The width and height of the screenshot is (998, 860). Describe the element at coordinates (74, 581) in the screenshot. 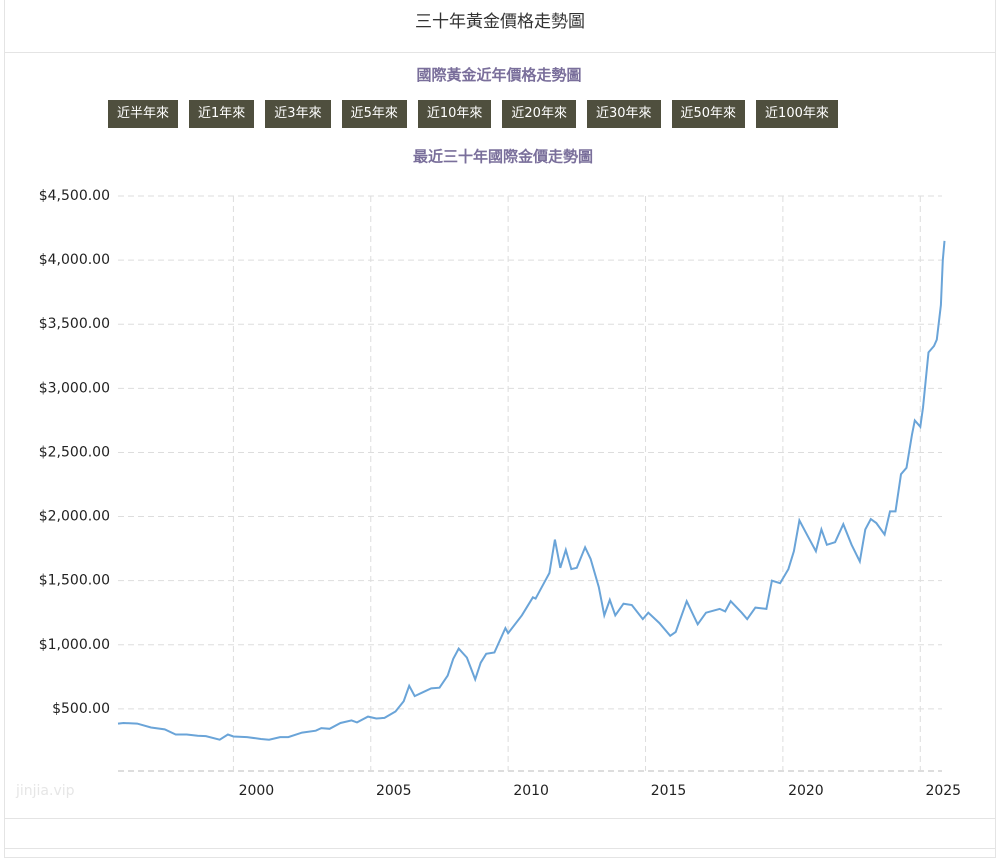

I see `y-tick-label: $1,500.00` at that location.